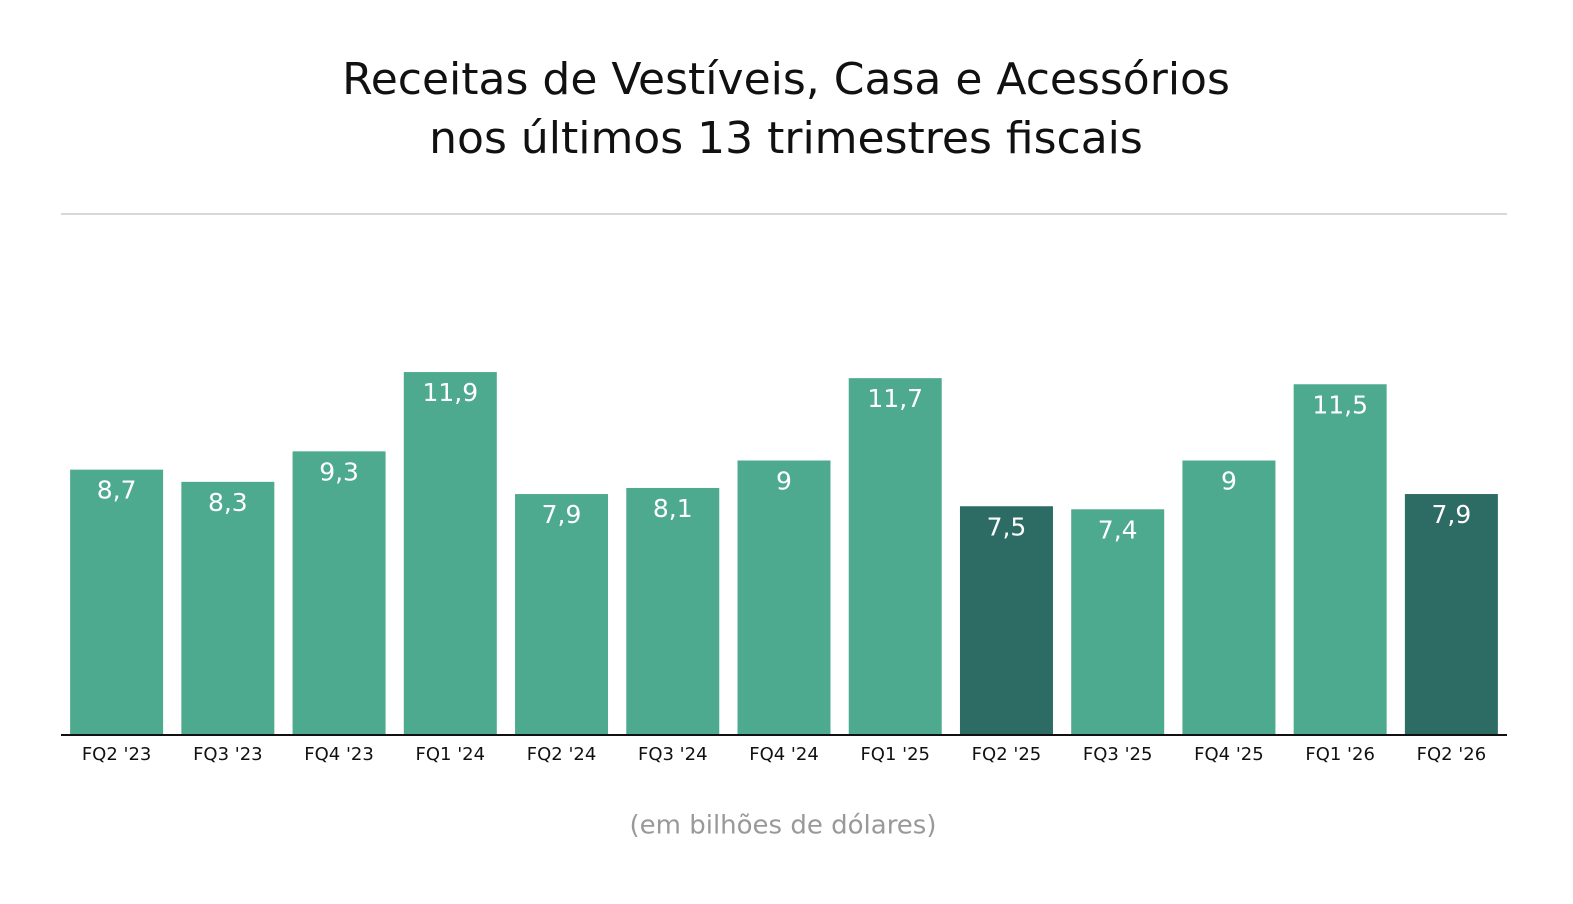 The height and width of the screenshot is (904, 1573). What do you see at coordinates (1118, 754) in the screenshot?
I see `x-tick-label: FQ3 '25` at bounding box center [1118, 754].